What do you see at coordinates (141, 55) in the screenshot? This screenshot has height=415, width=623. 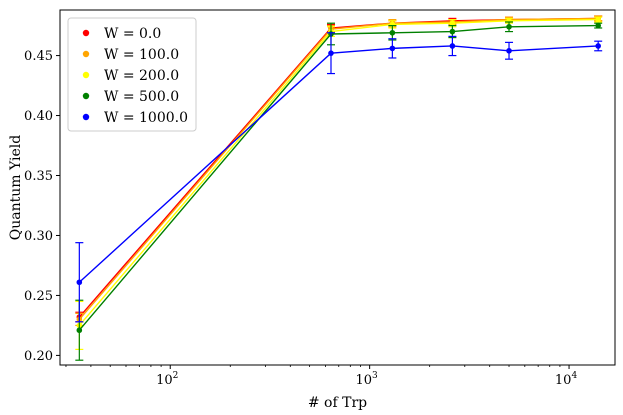 I see `legend-entry: W = 100.0` at bounding box center [141, 55].